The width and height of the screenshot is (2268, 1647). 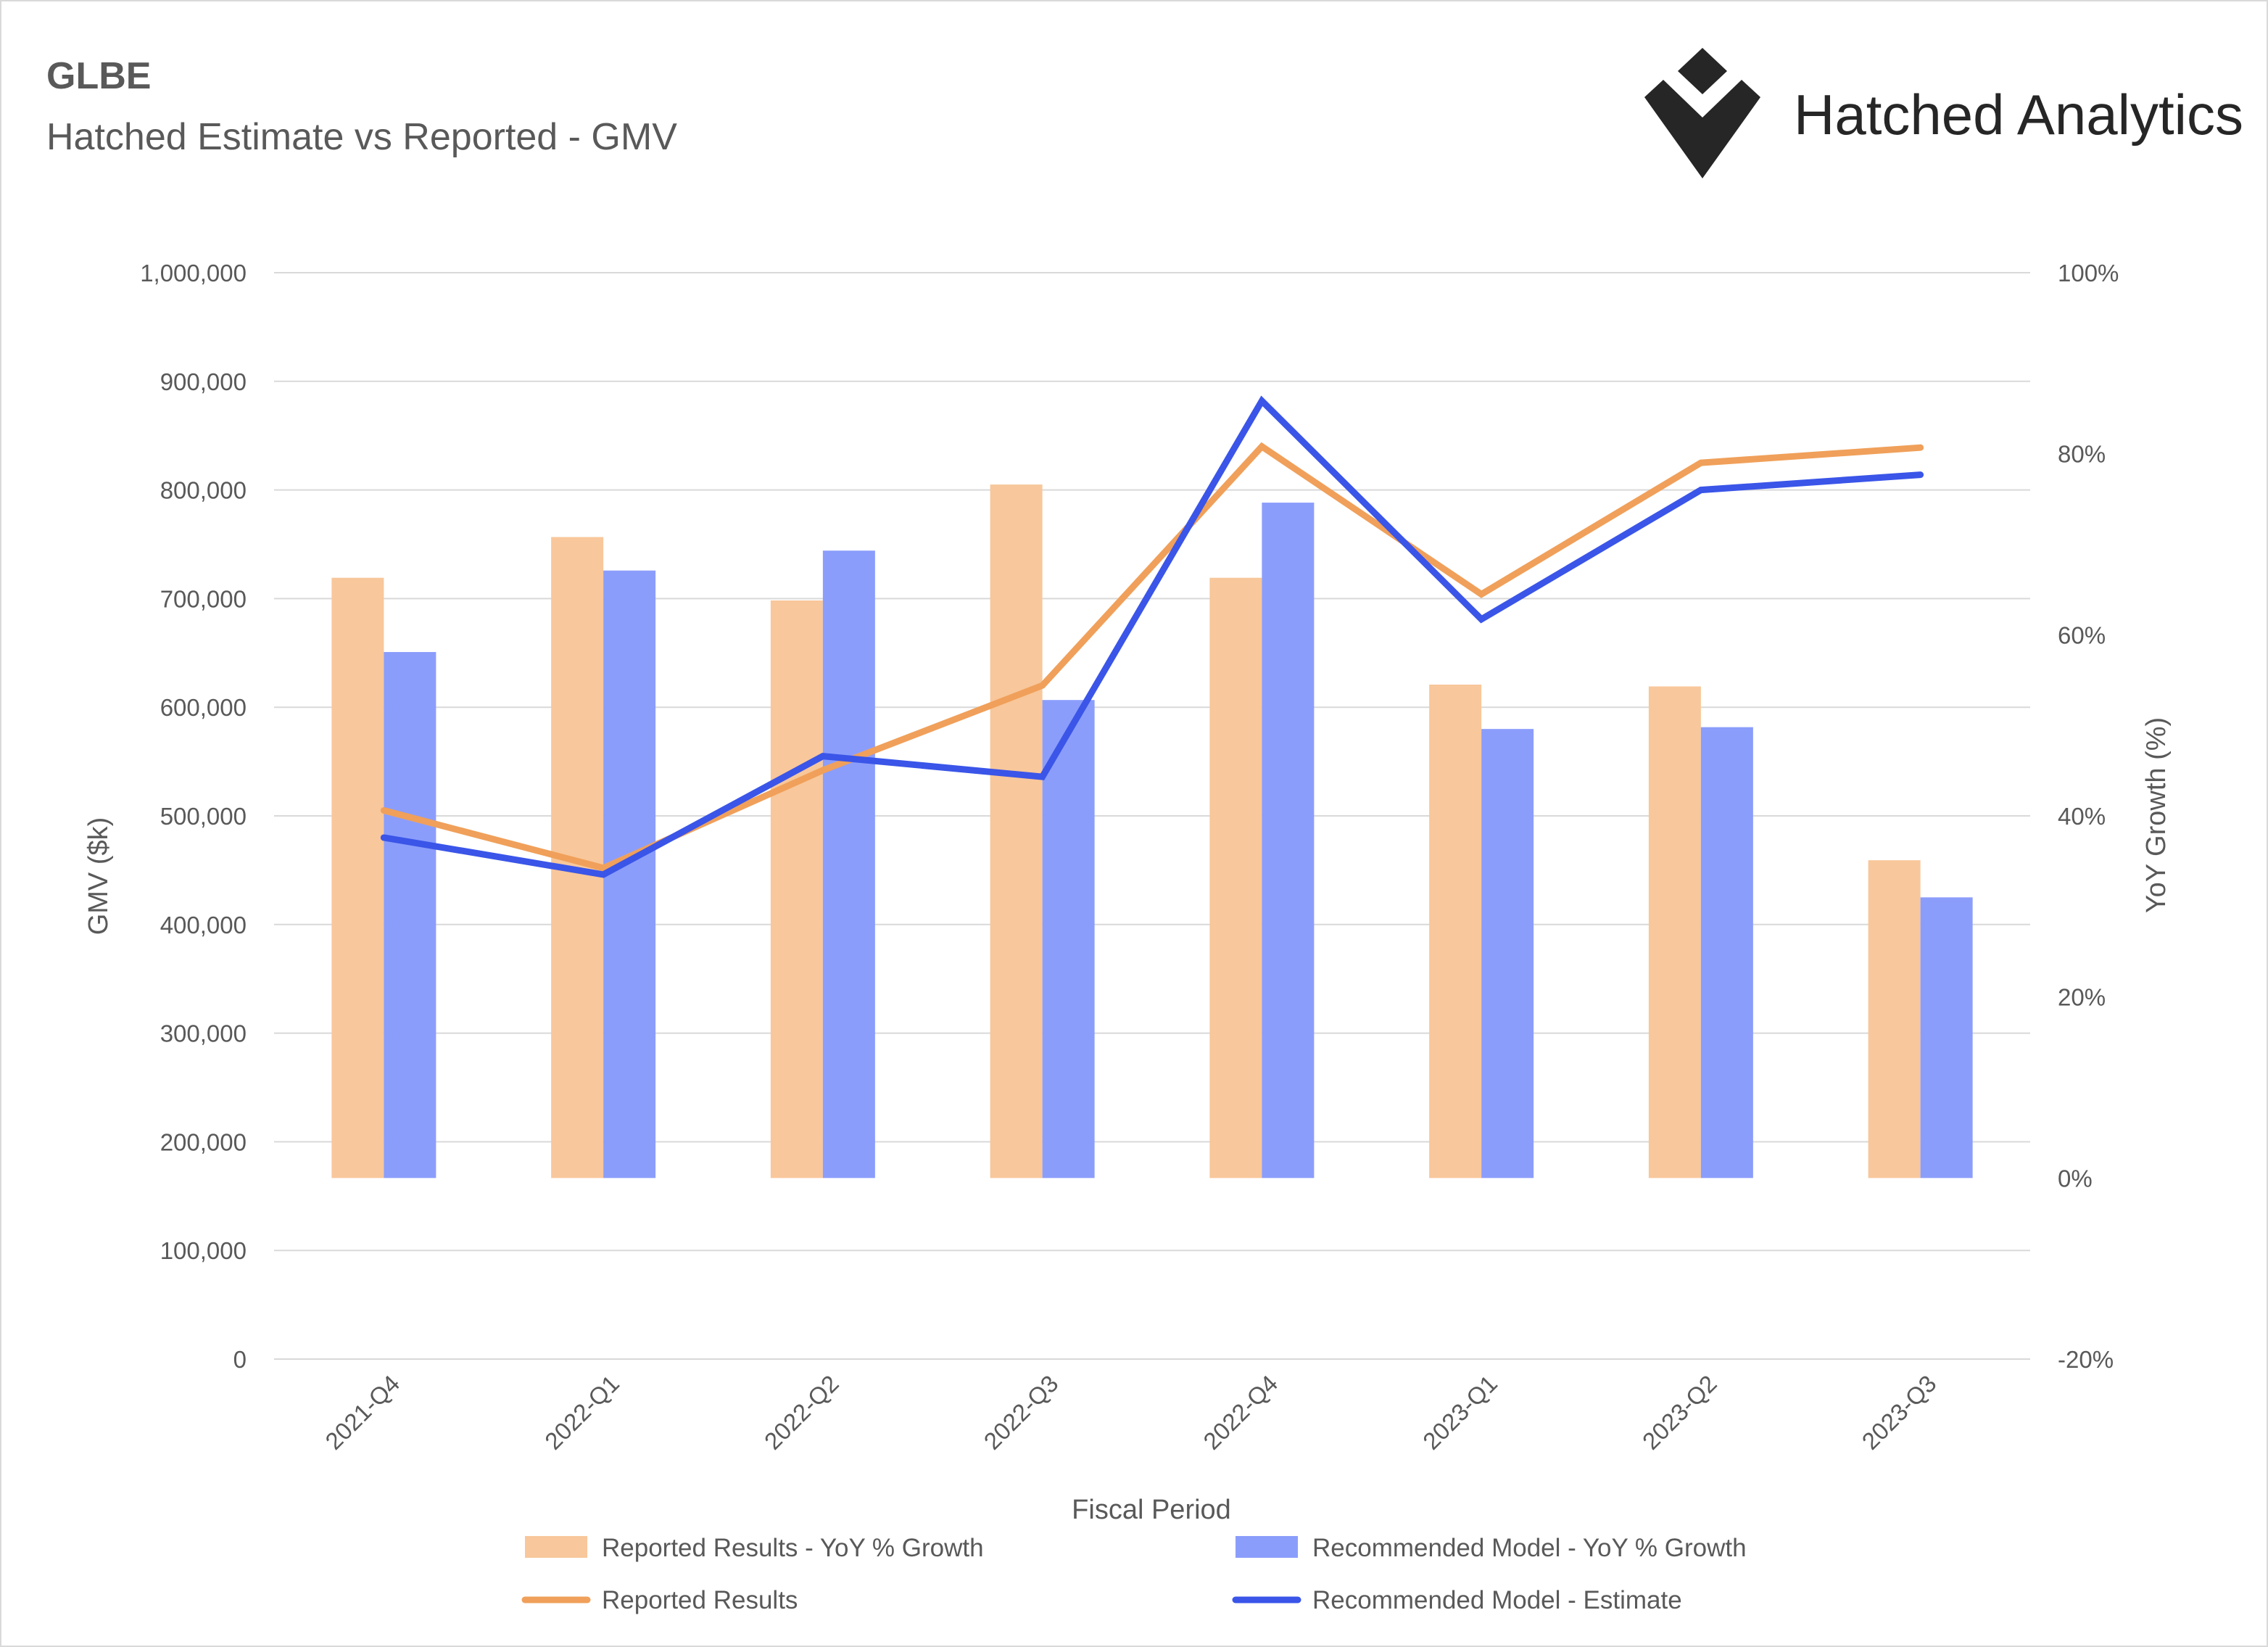 What do you see at coordinates (1288, 841) in the screenshot?
I see `bar-2022-Q4-s1` at bounding box center [1288, 841].